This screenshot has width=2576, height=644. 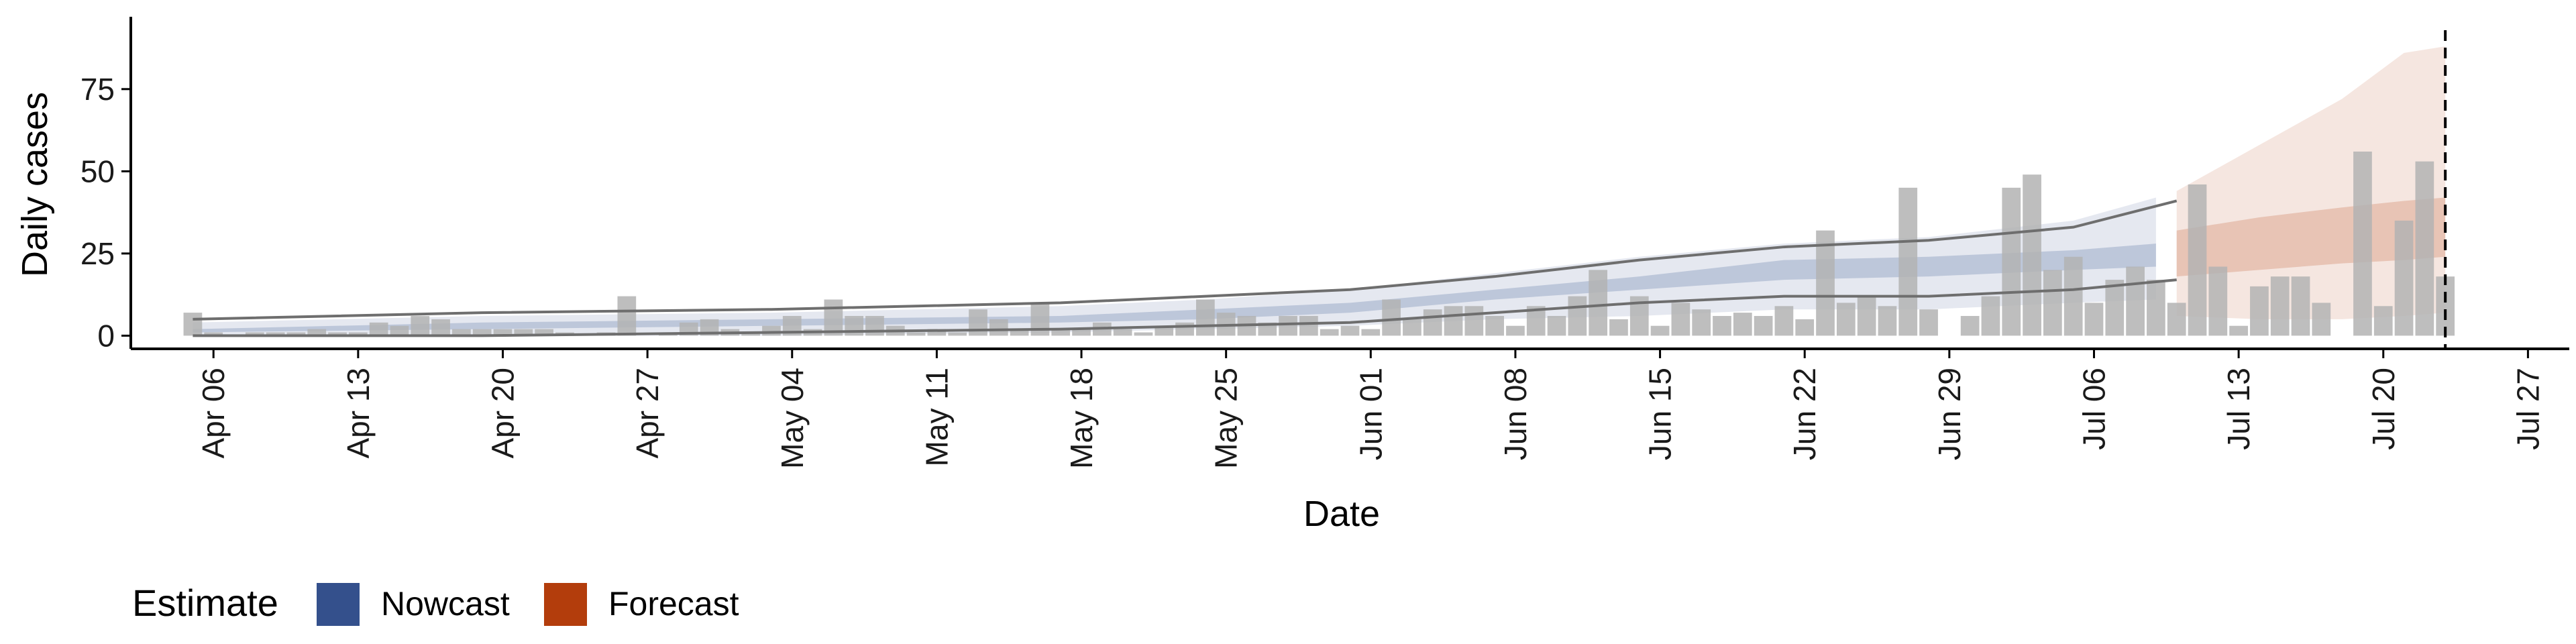 What do you see at coordinates (338, 604) in the screenshot?
I see `legend-swatch-nowcast` at bounding box center [338, 604].